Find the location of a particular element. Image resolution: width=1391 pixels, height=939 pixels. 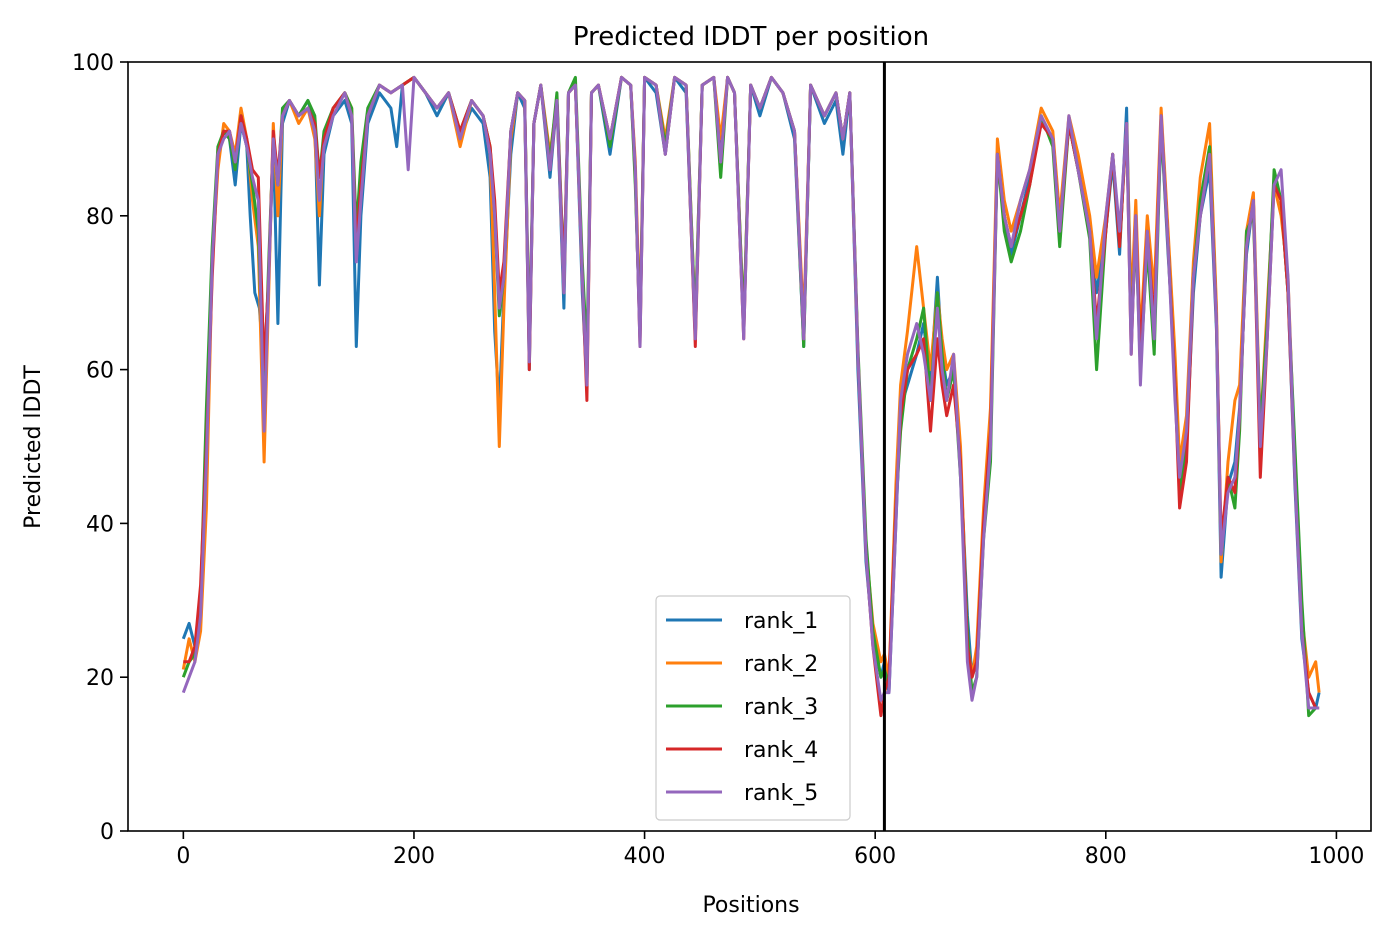

x-tick-label: 800 is located at coordinates (1106, 856).